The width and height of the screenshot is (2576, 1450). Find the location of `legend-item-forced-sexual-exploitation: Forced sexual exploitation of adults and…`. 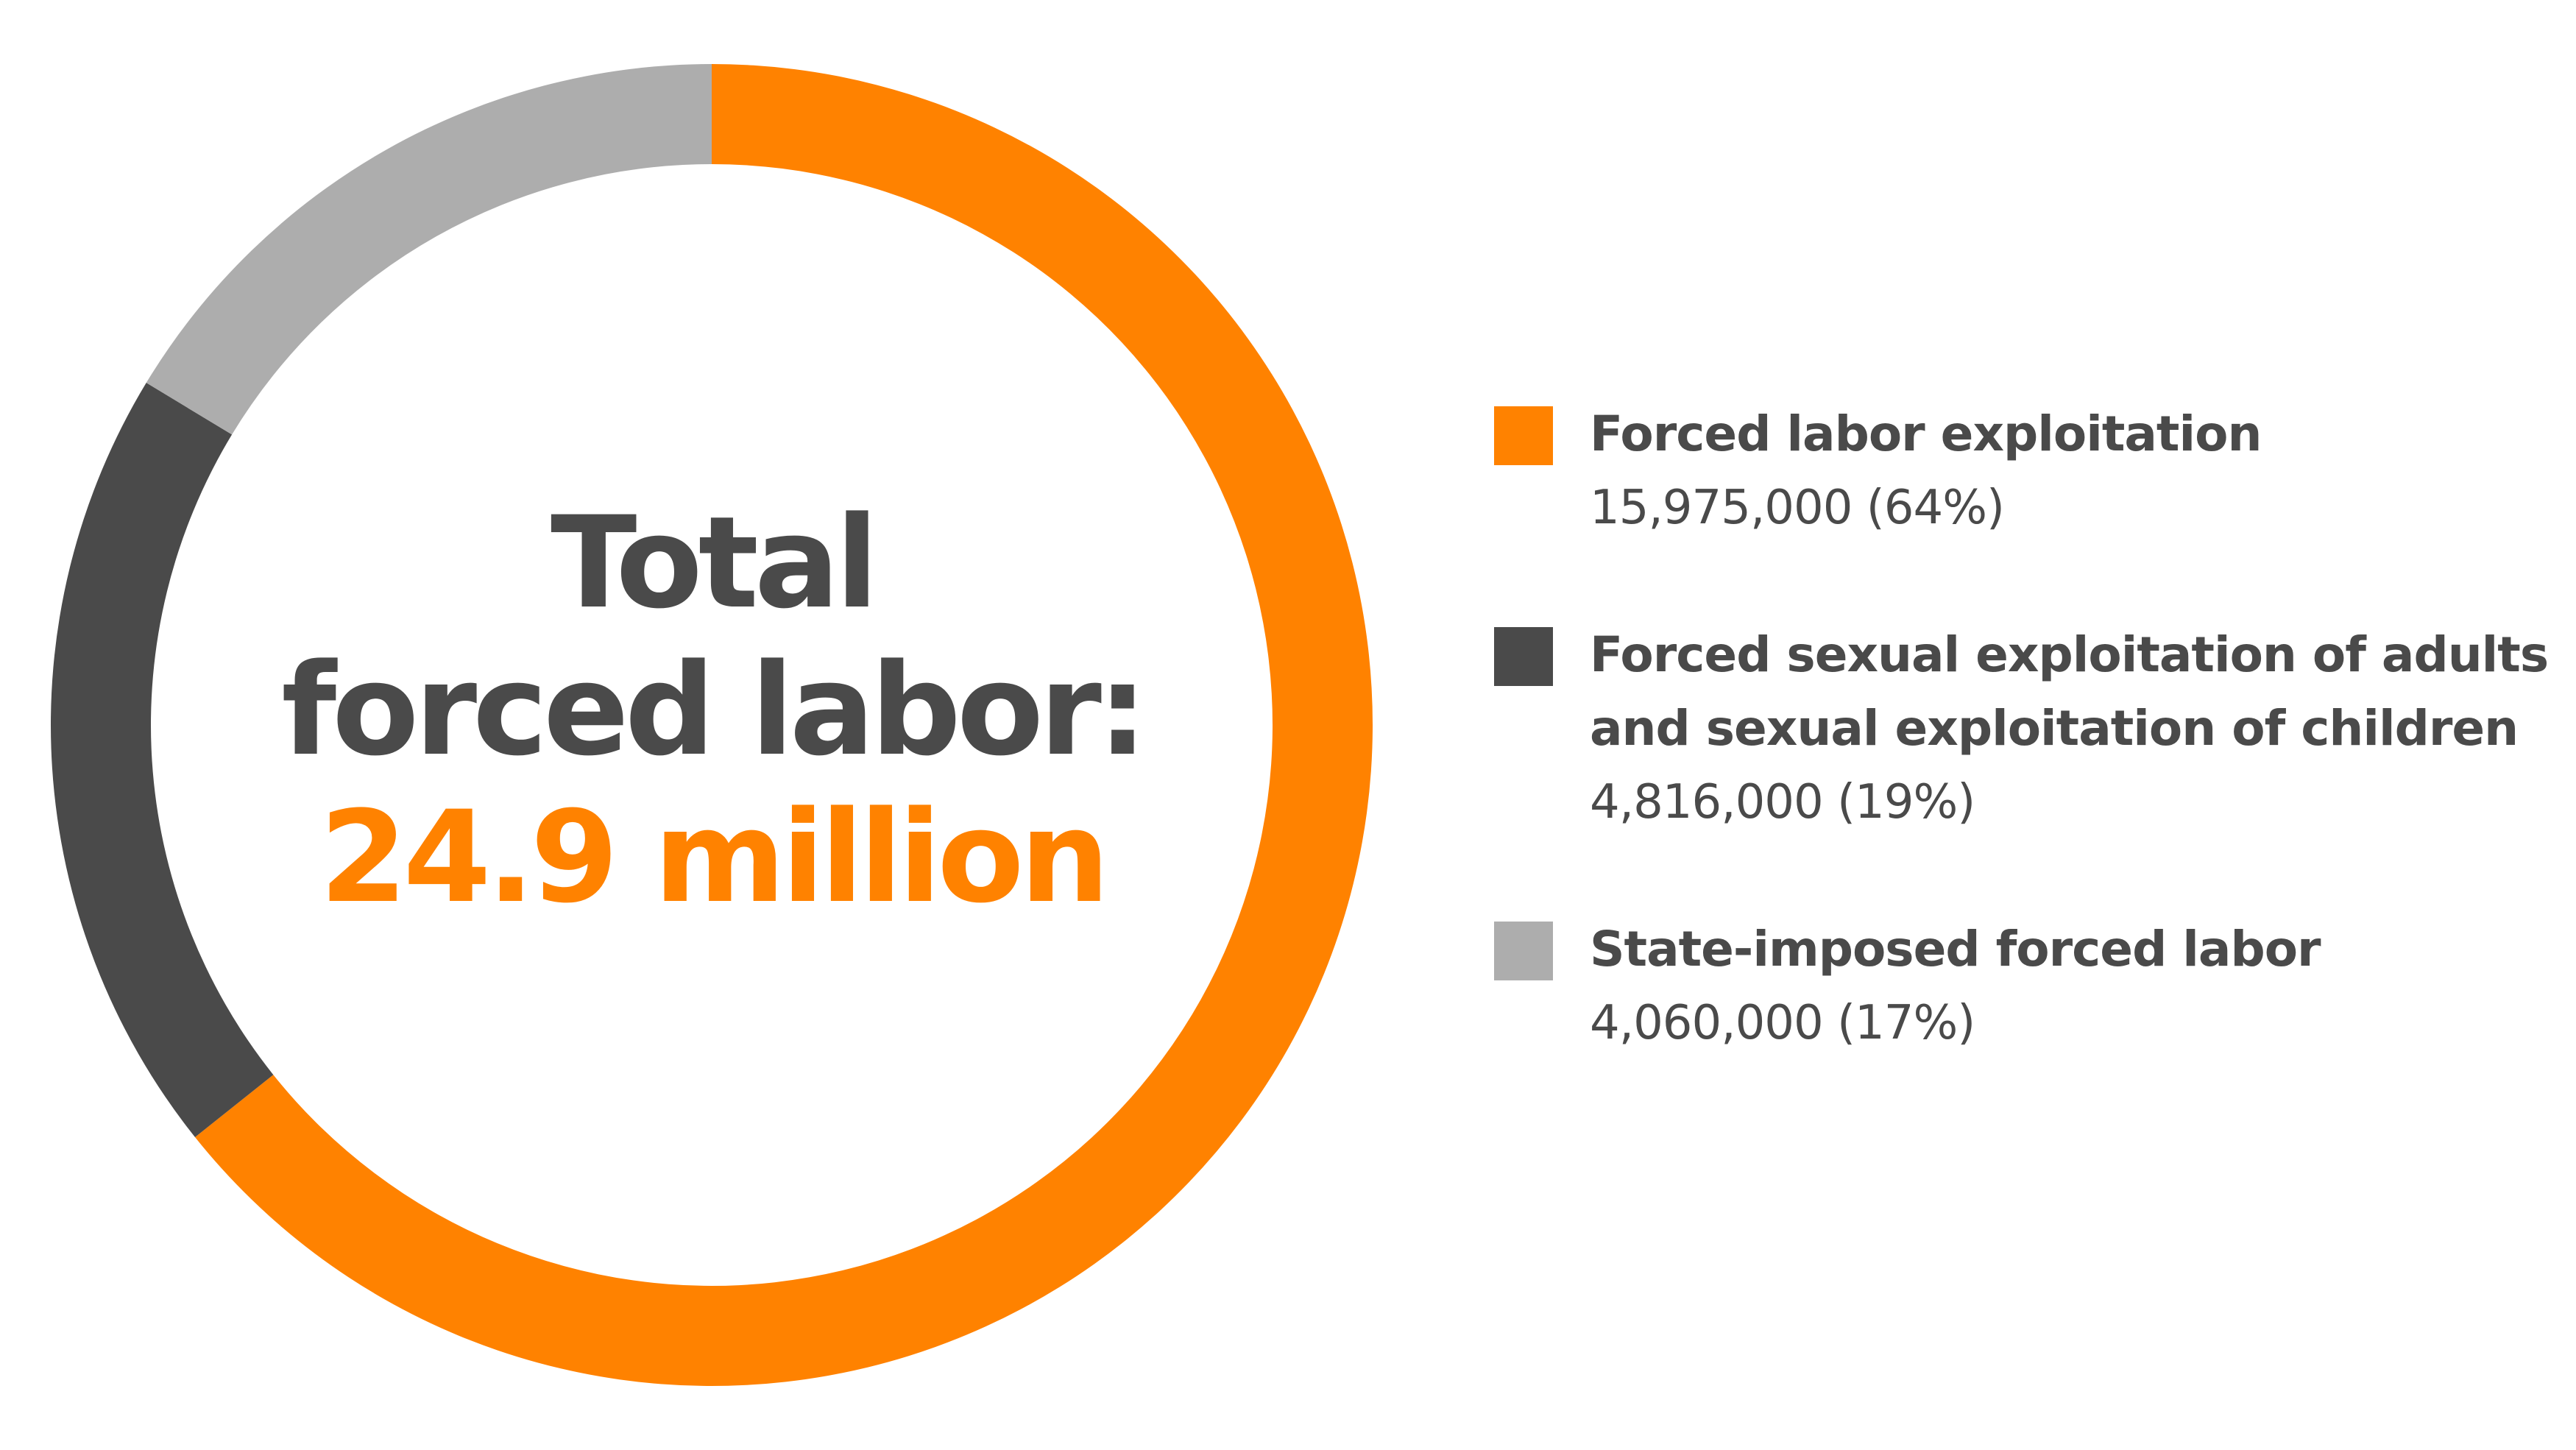

legend-item-forced-sexual-exploitation: Forced sexual exploitation of adults and… is located at coordinates (2024, 728).